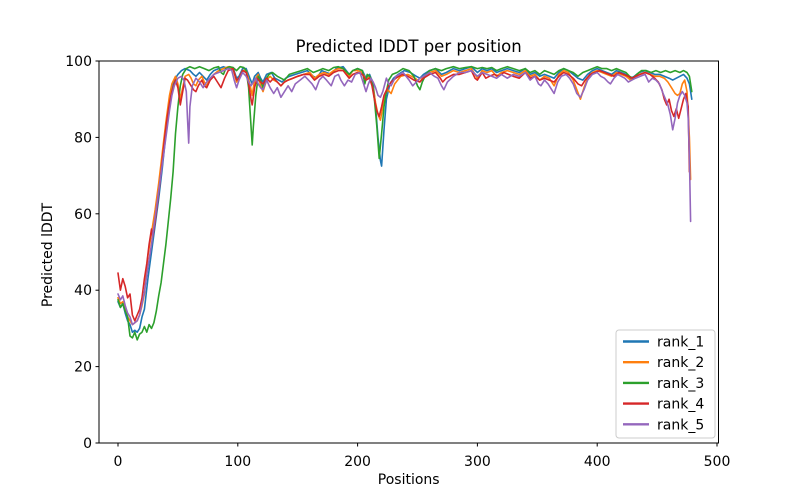 This screenshot has height=500, width=800. I want to click on y-tick-label: 0, so click(87, 444).